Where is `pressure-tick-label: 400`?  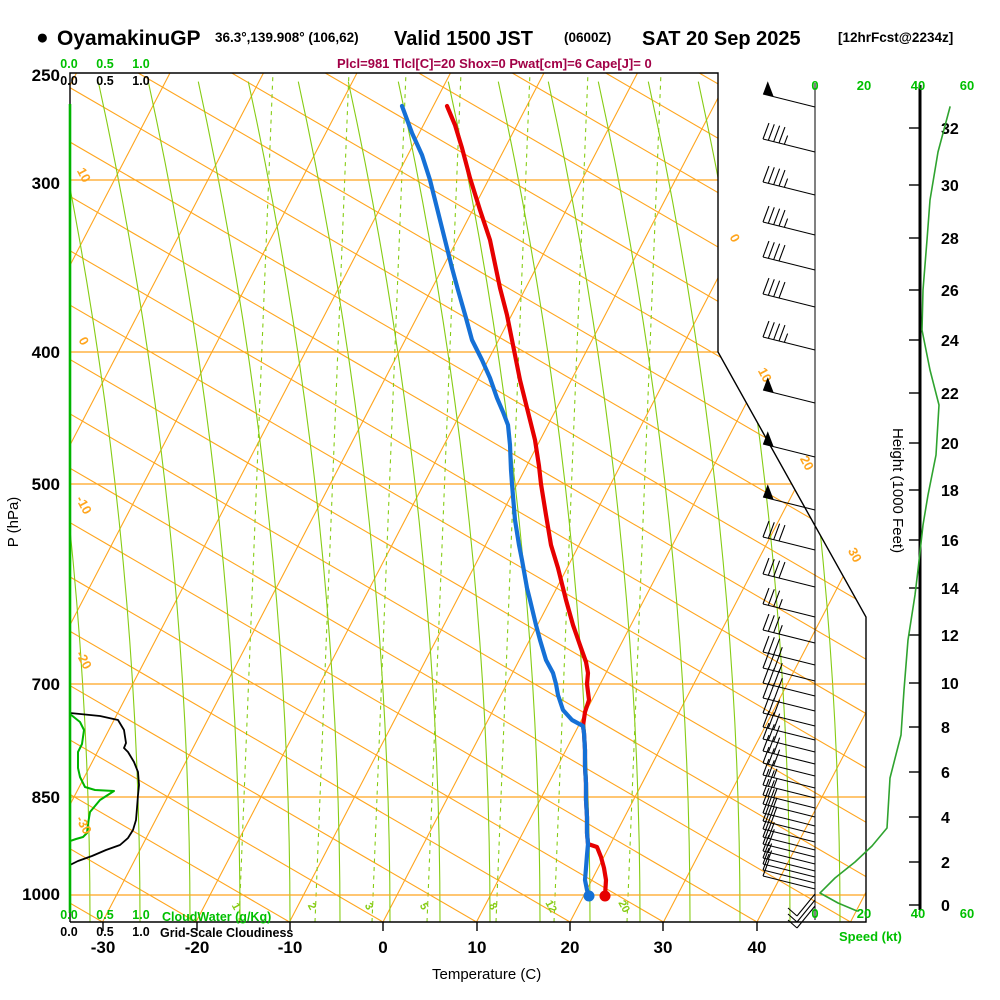 pressure-tick-label: 400 is located at coordinates (46, 352).